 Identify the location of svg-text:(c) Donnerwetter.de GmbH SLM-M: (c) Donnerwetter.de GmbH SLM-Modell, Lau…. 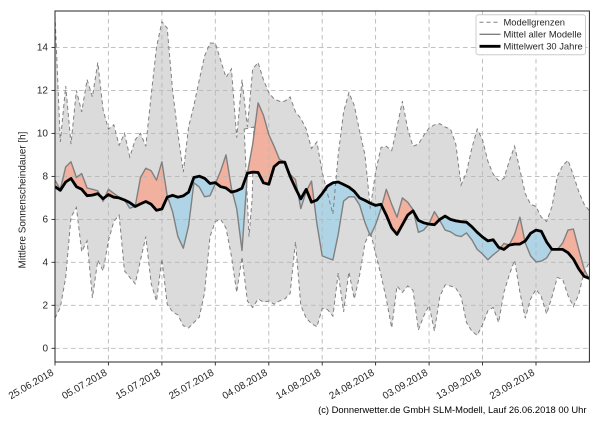
(452, 409).